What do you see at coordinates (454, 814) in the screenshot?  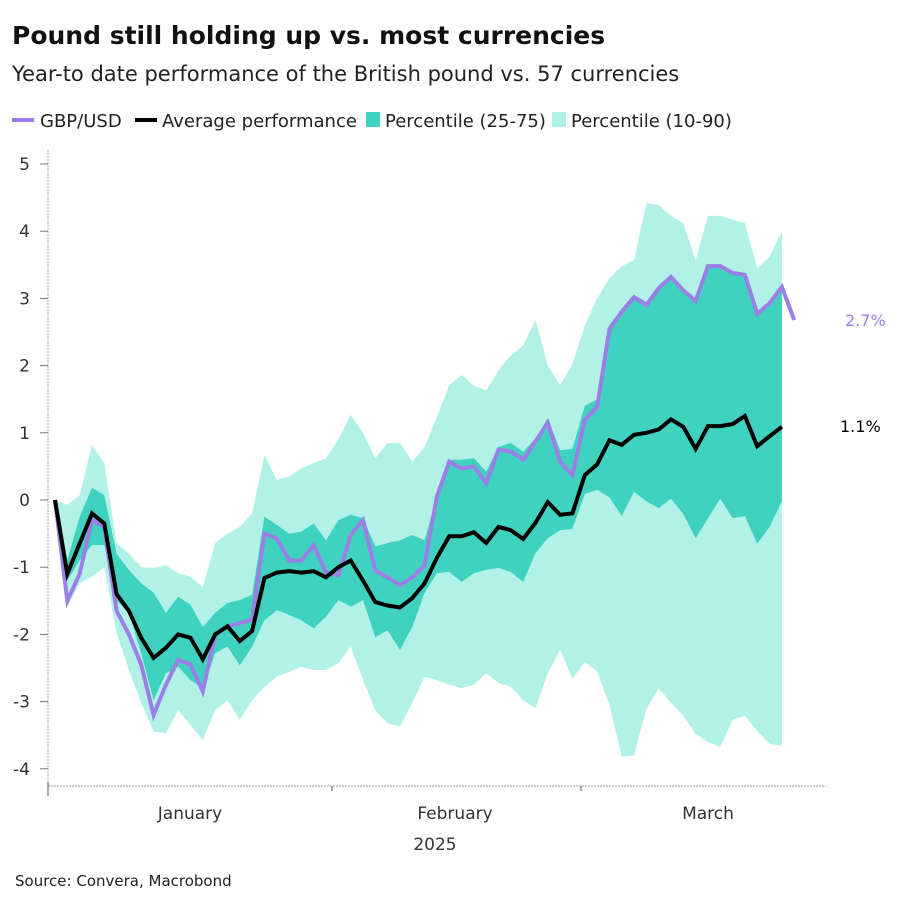 I see `x-tick-label-february: February` at bounding box center [454, 814].